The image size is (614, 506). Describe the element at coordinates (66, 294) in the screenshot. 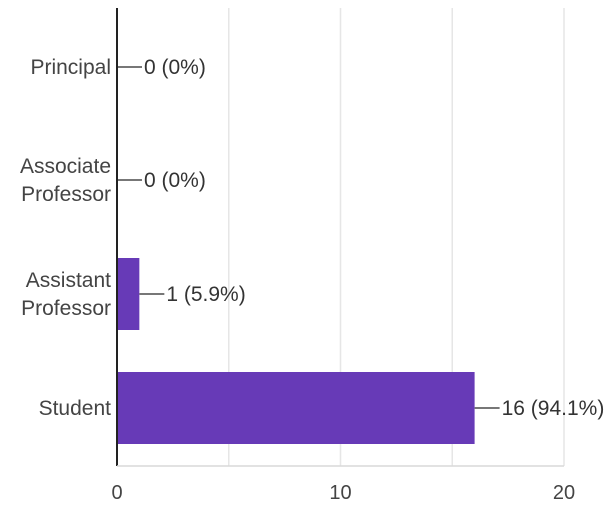

I see `category-label: Assistant Professor` at that location.